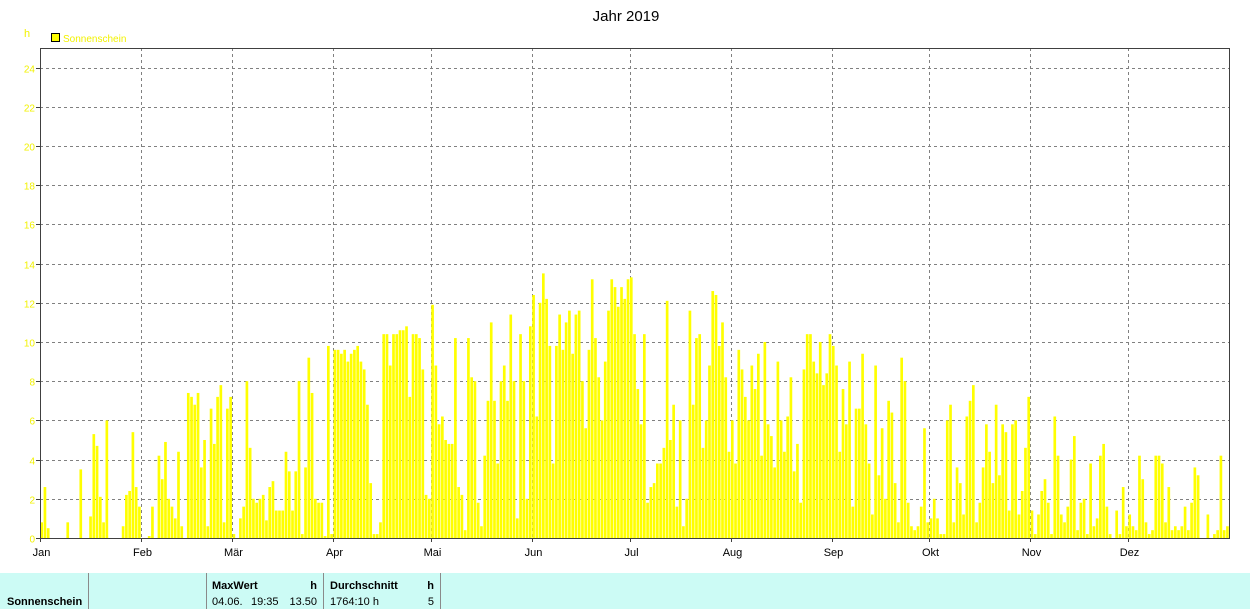 The height and width of the screenshot is (609, 1250). I want to click on y-tick-label: 14, so click(30, 266).